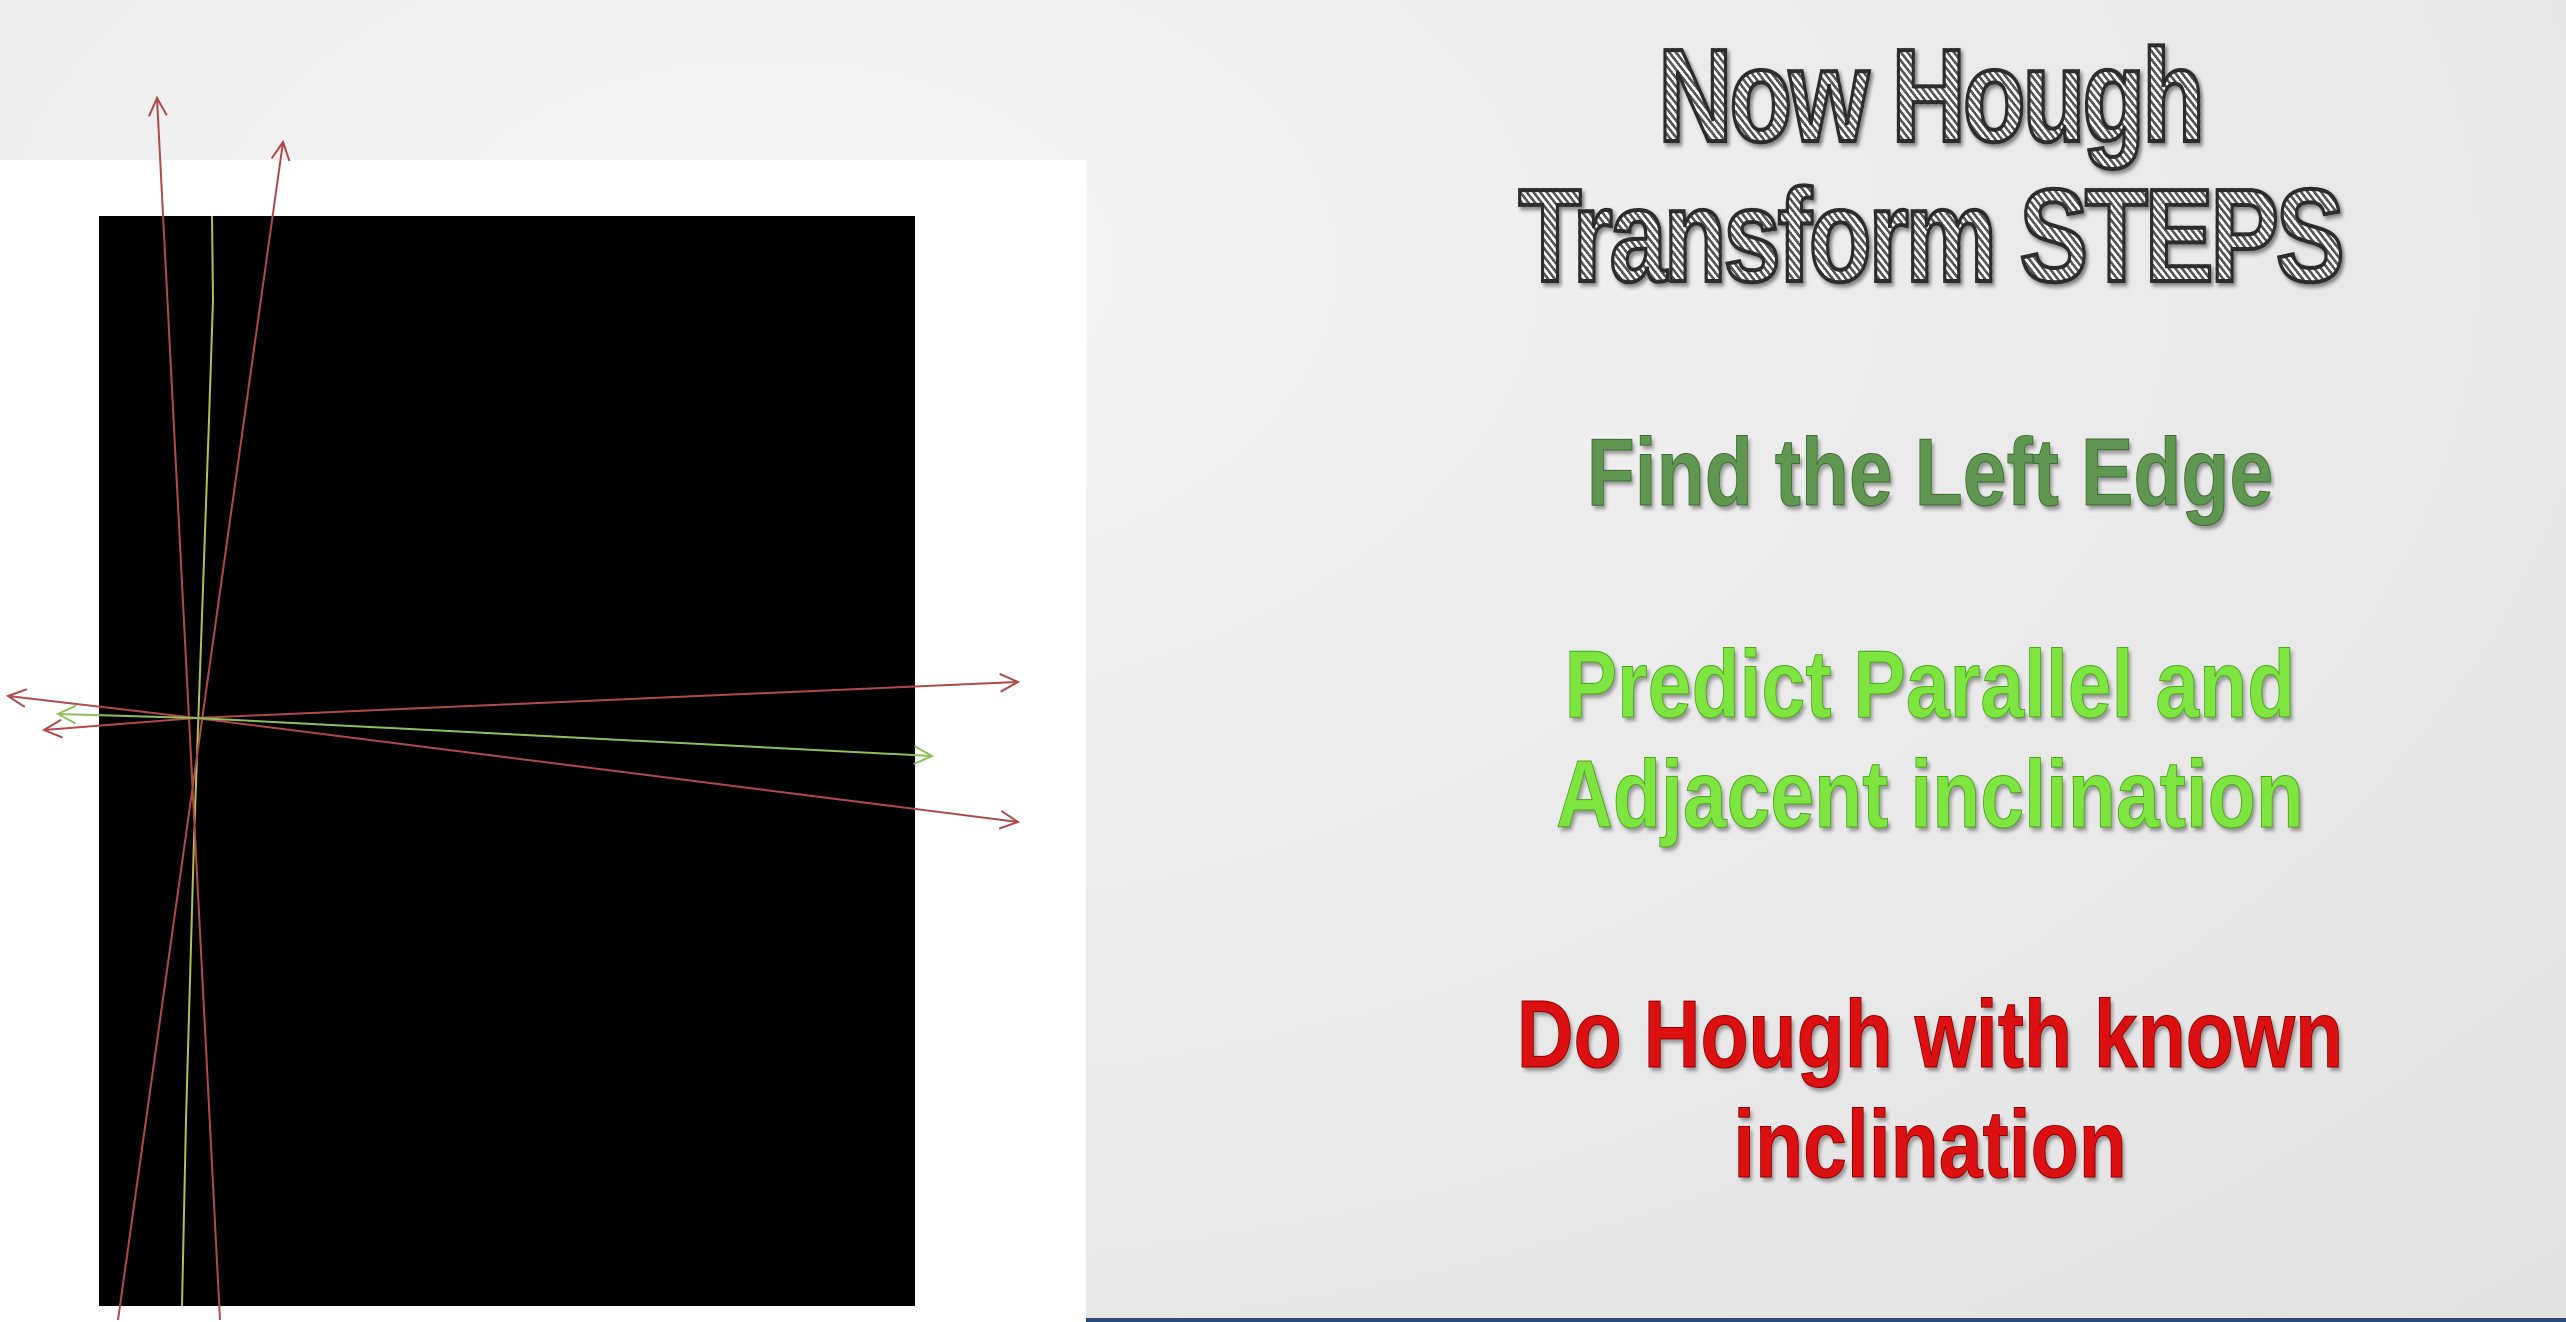 This screenshot has height=1322, width=2566. Describe the element at coordinates (606, 700) in the screenshot. I see `red-line-right-upper` at that location.